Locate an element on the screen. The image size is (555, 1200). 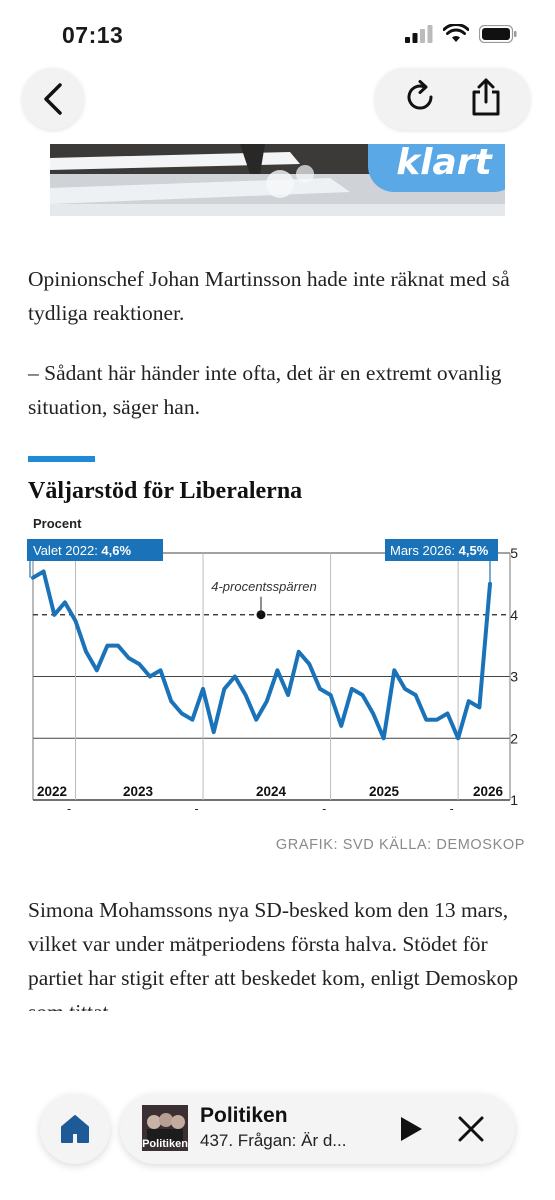
end-annotation-label: Mars 2026: 4,5% is located at coordinates (439, 550).